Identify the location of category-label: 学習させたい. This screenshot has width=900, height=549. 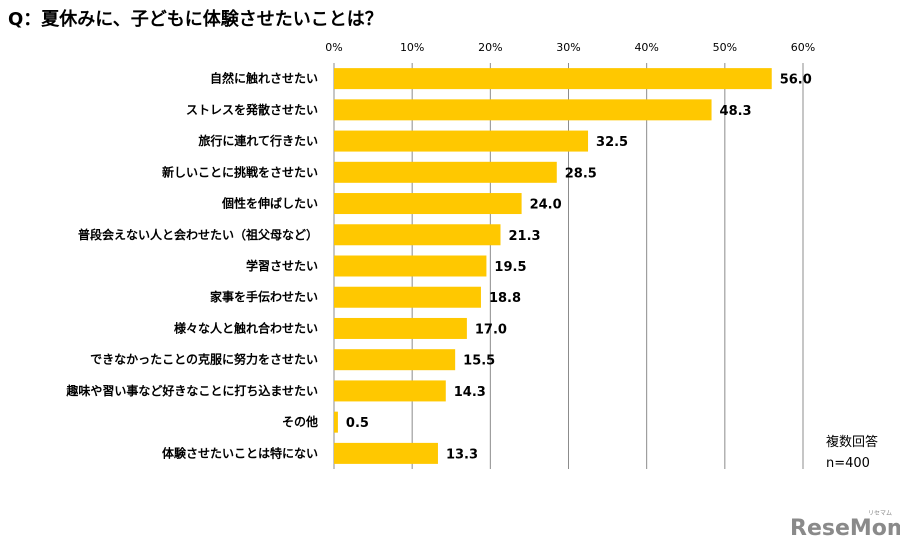
(282, 265).